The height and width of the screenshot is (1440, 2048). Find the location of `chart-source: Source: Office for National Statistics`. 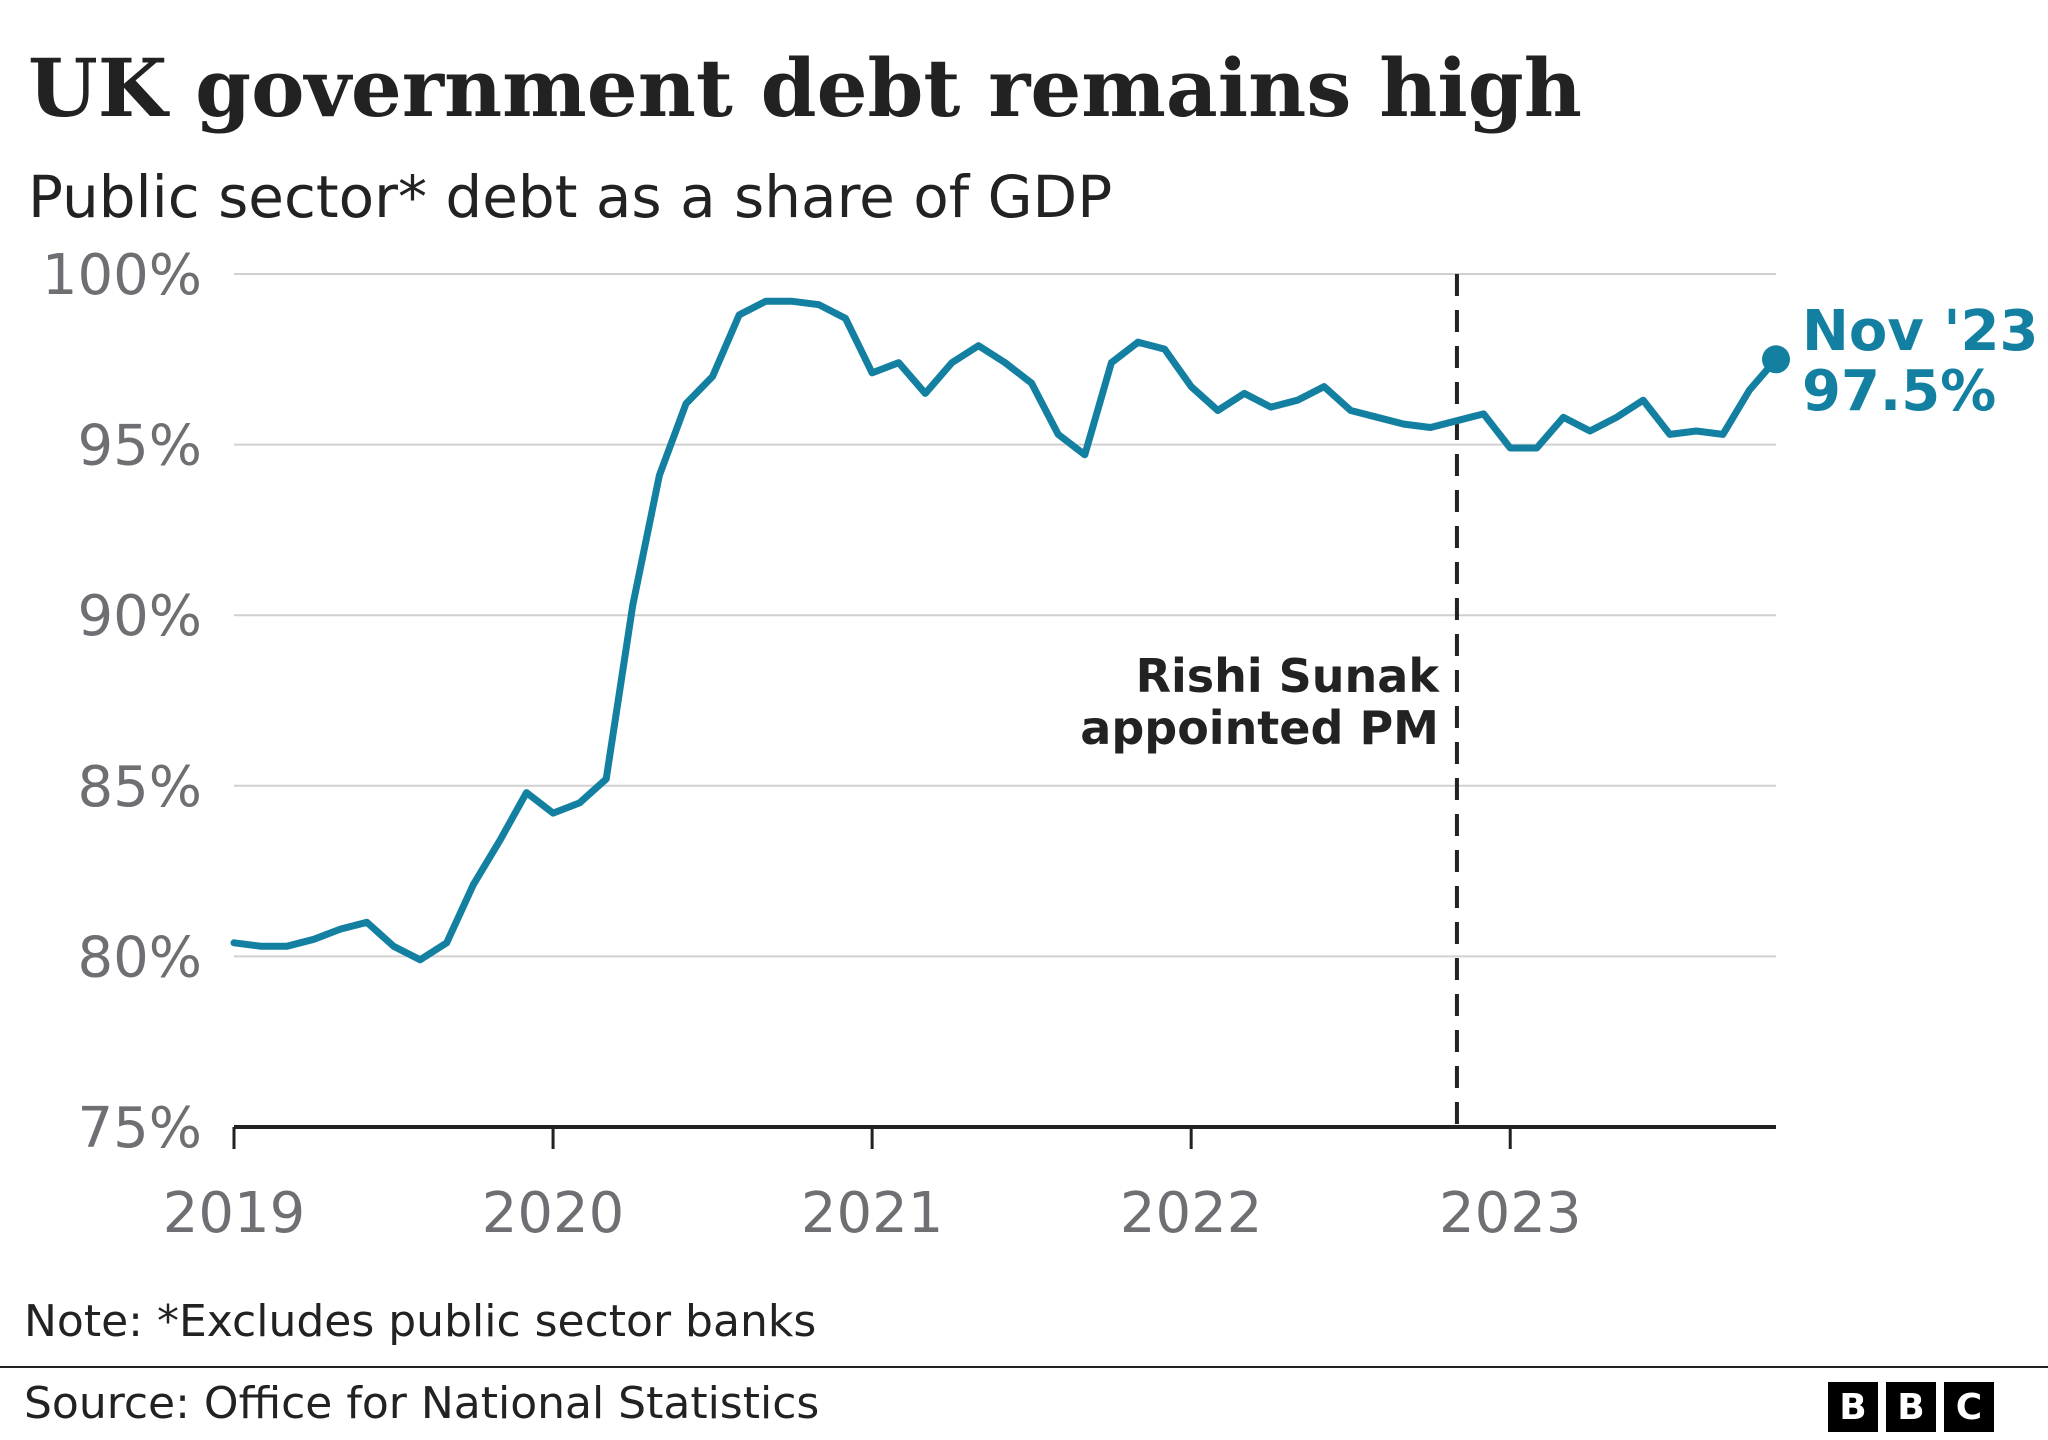

chart-source: Source: Office for National Statistics is located at coordinates (422, 1403).